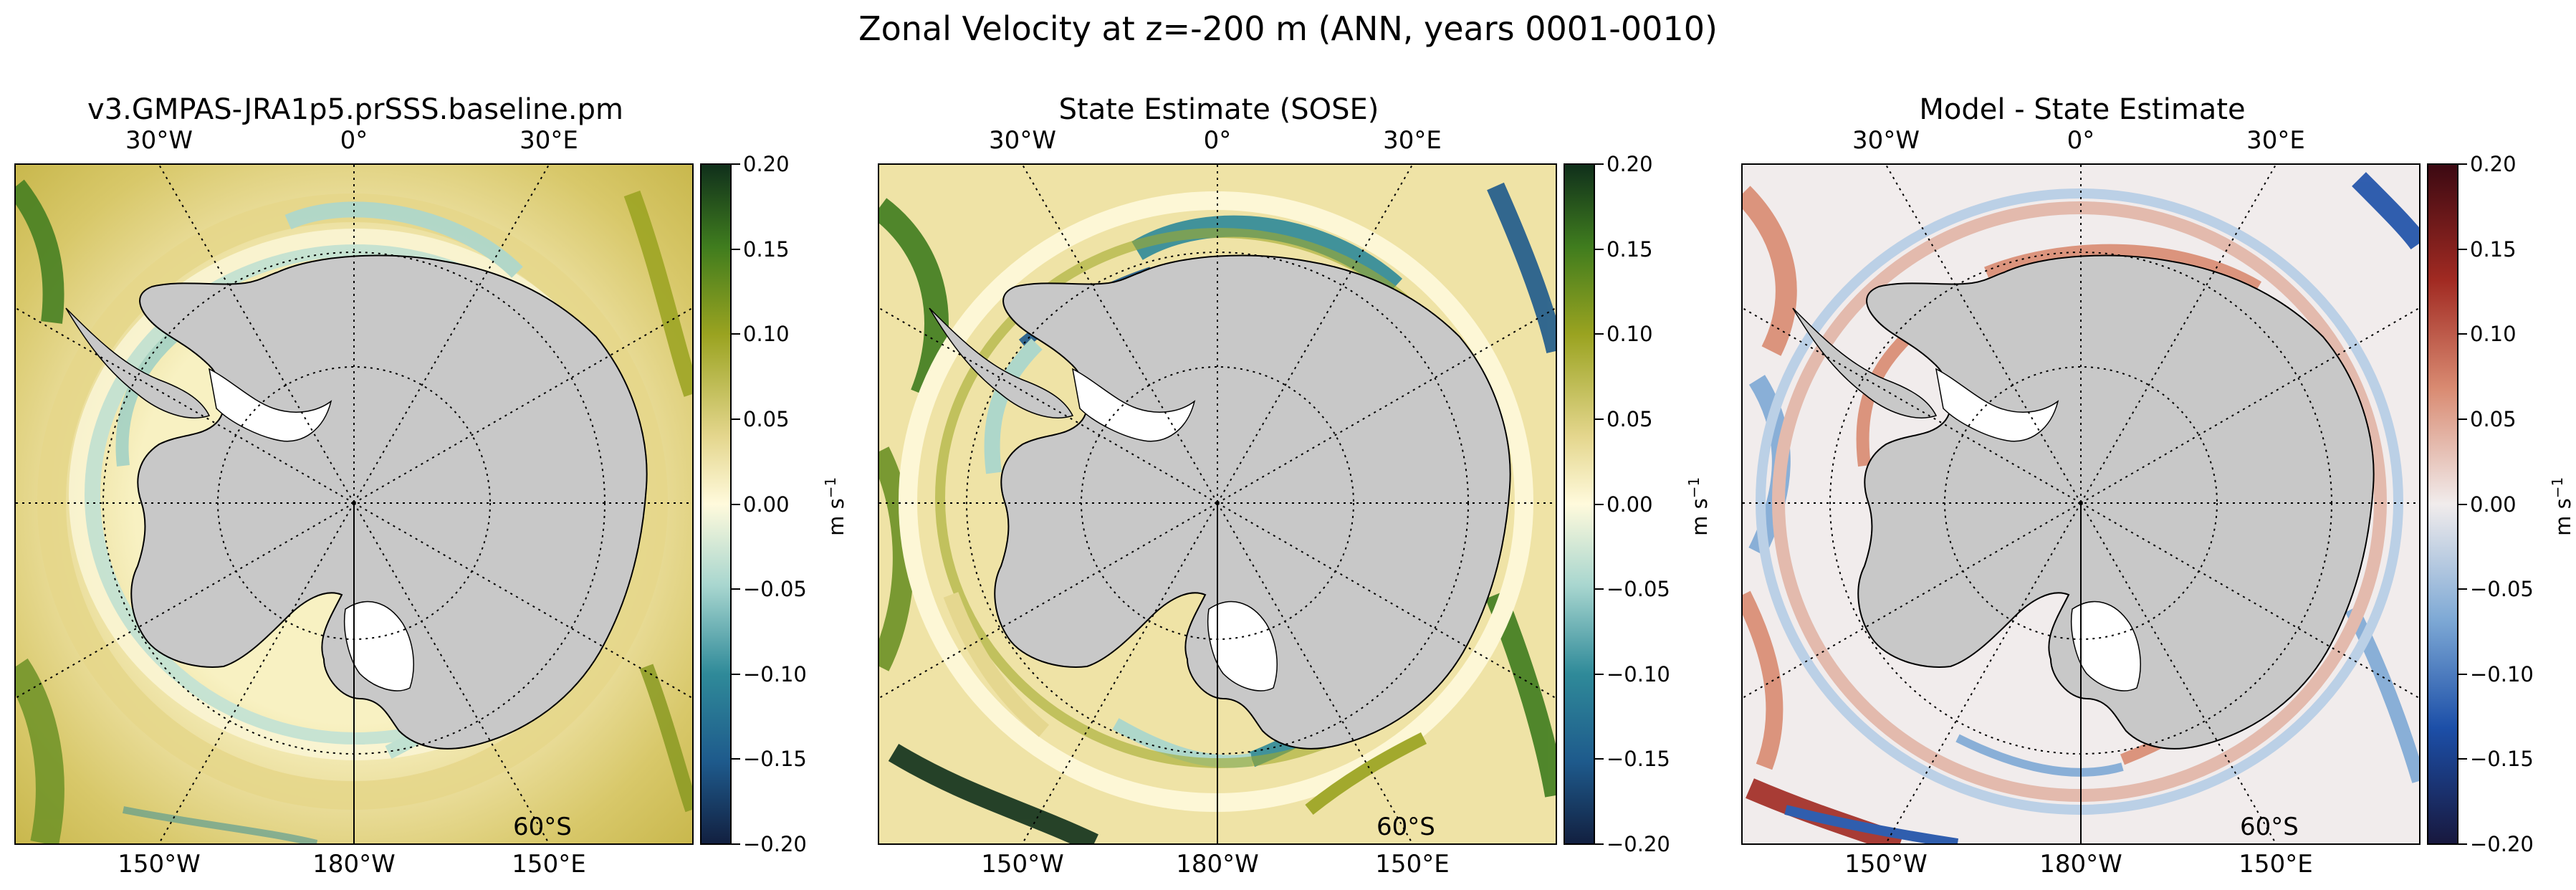 This screenshot has height=890, width=2576. Describe the element at coordinates (2442, 504) in the screenshot. I see `colorbar-difference` at that location.